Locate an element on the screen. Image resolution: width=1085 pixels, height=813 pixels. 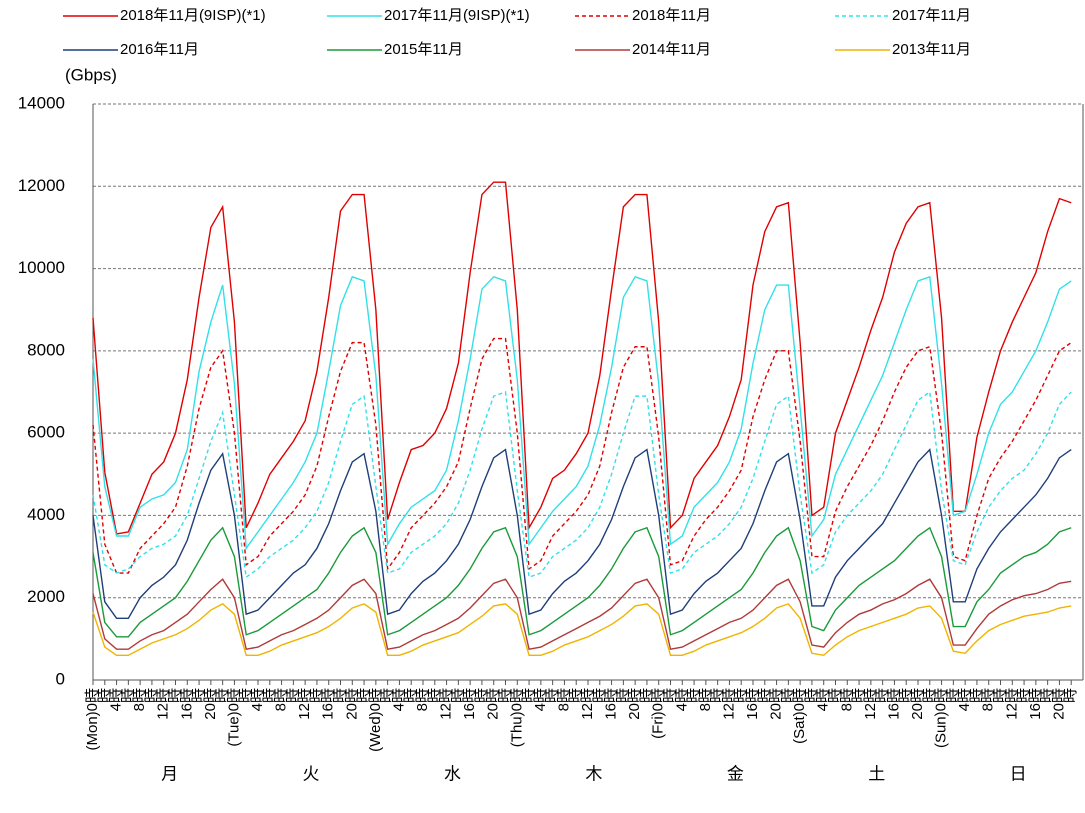
day-label: 木 is located at coordinates (593, 773).